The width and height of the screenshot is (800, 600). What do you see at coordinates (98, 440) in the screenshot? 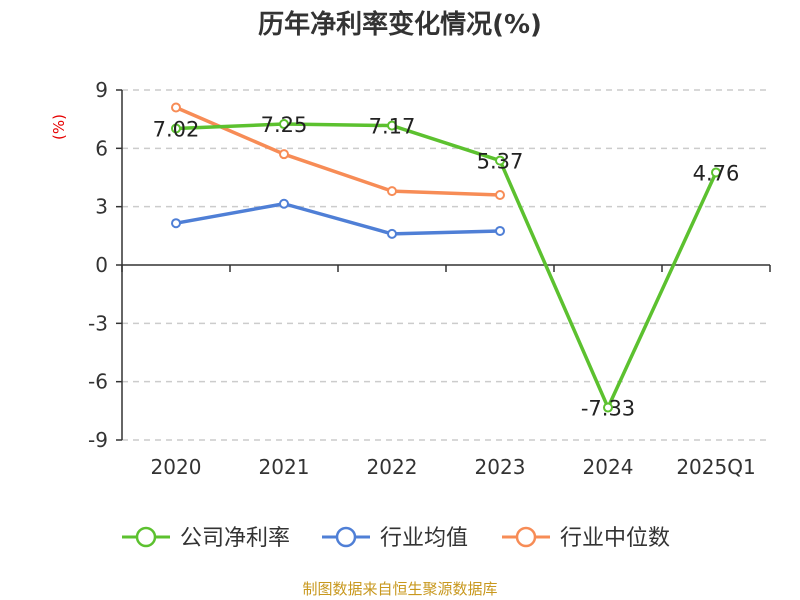
I see `y-tick-label: -9` at bounding box center [98, 440].